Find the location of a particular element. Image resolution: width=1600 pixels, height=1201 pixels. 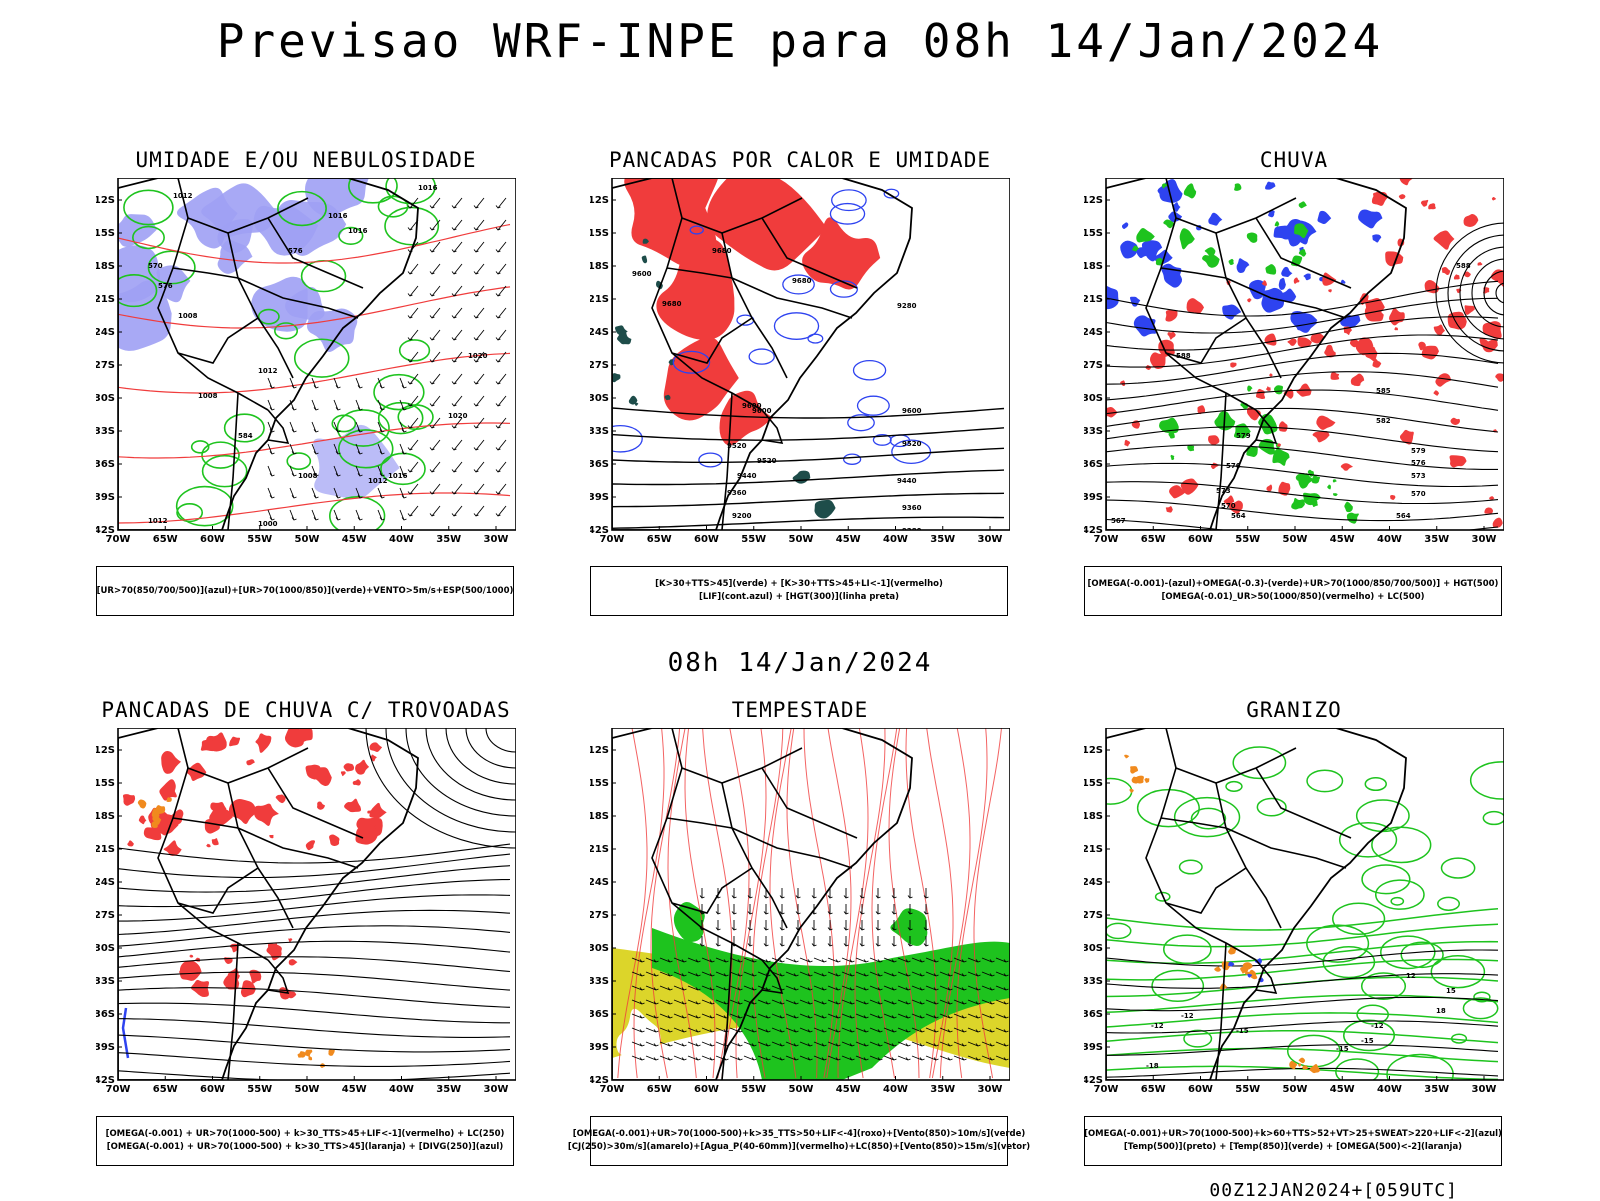

lifted-index-contour is located at coordinates (627, 438).